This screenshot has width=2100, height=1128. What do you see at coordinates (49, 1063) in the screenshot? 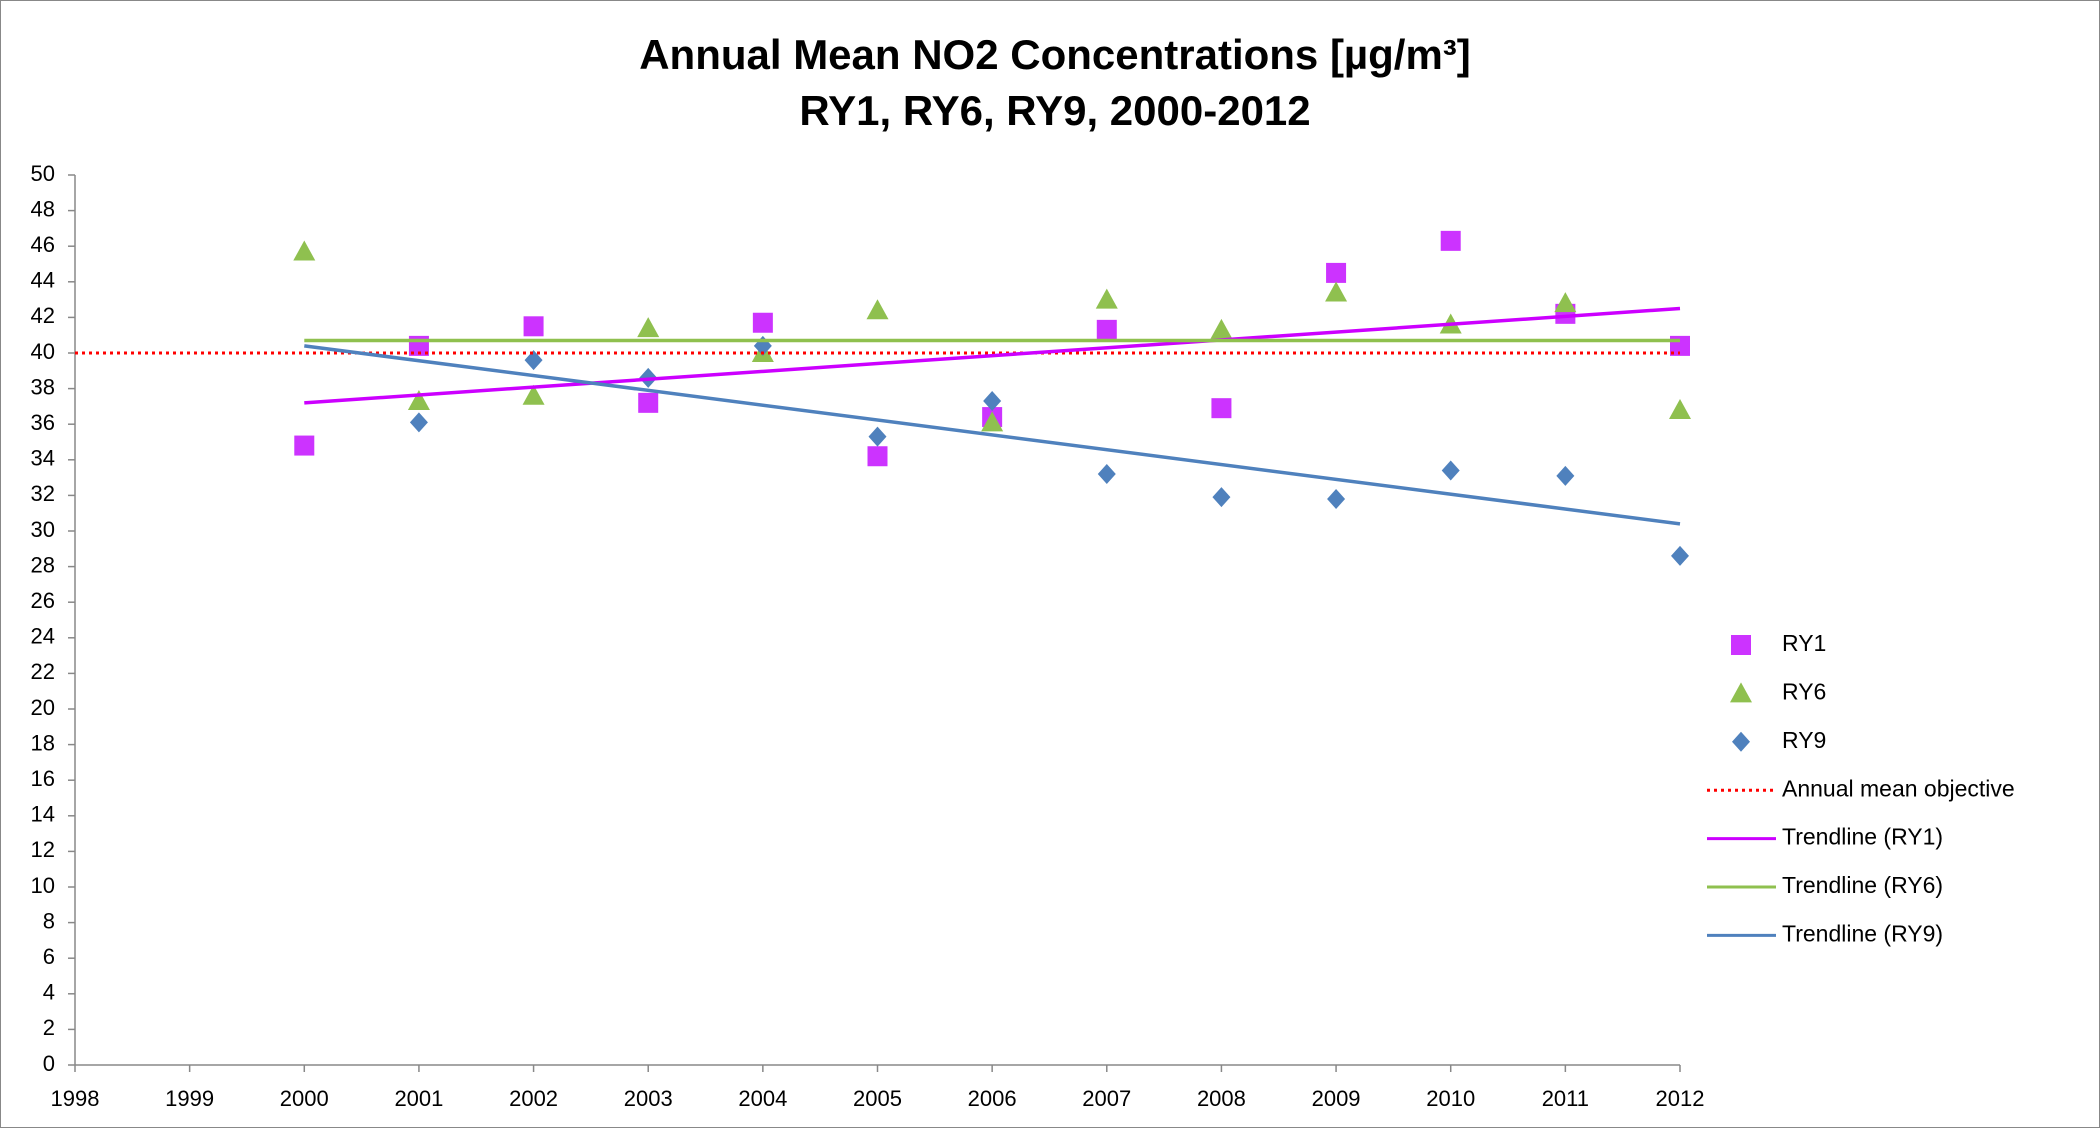
I see `y-tick-label: 0` at bounding box center [49, 1063].